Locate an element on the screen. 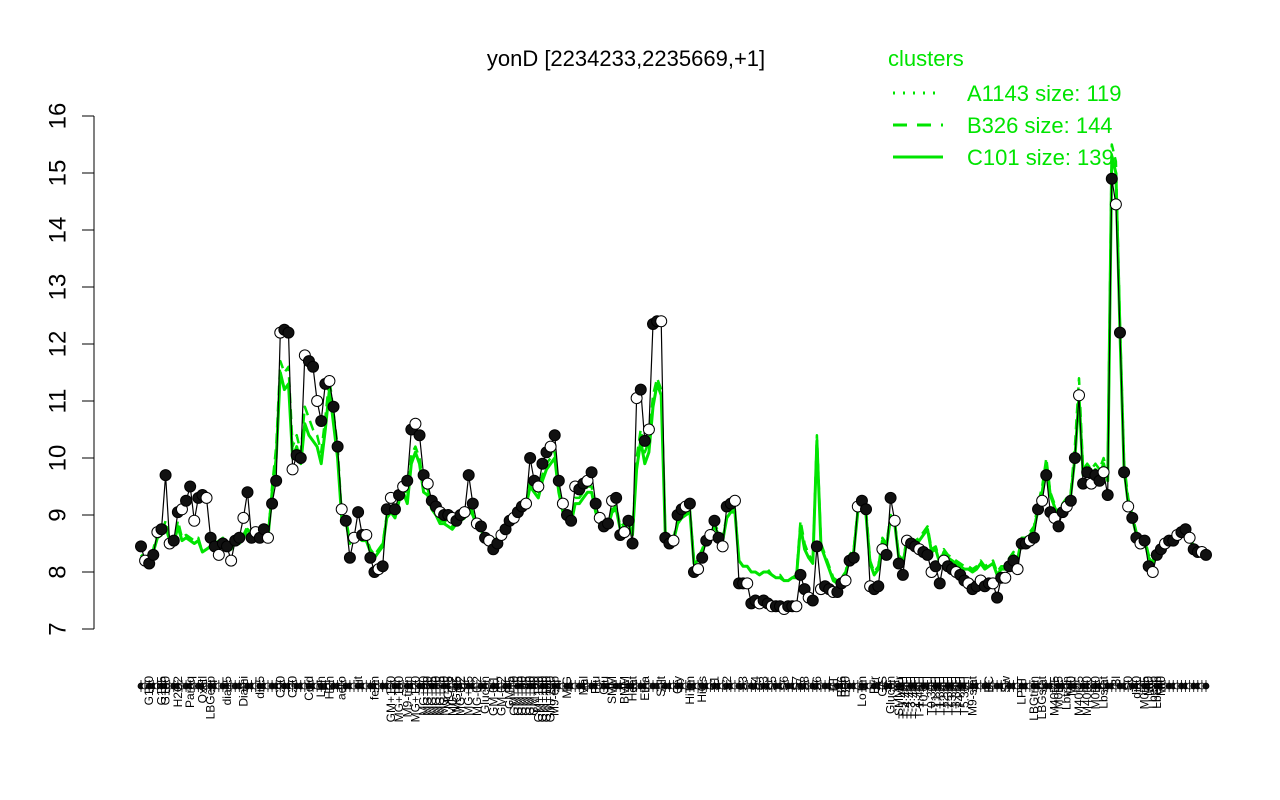 This screenshot has width=1280, height=800. x-tick-label: G/S is located at coordinates (882, 686).